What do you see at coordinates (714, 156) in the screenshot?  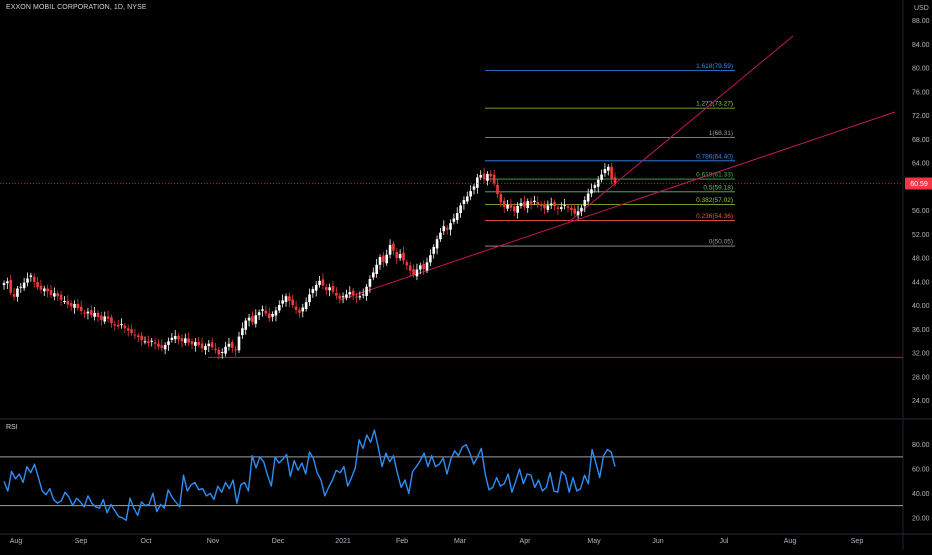 I see `fib-level-label: 0.786(64.40)` at bounding box center [714, 156].